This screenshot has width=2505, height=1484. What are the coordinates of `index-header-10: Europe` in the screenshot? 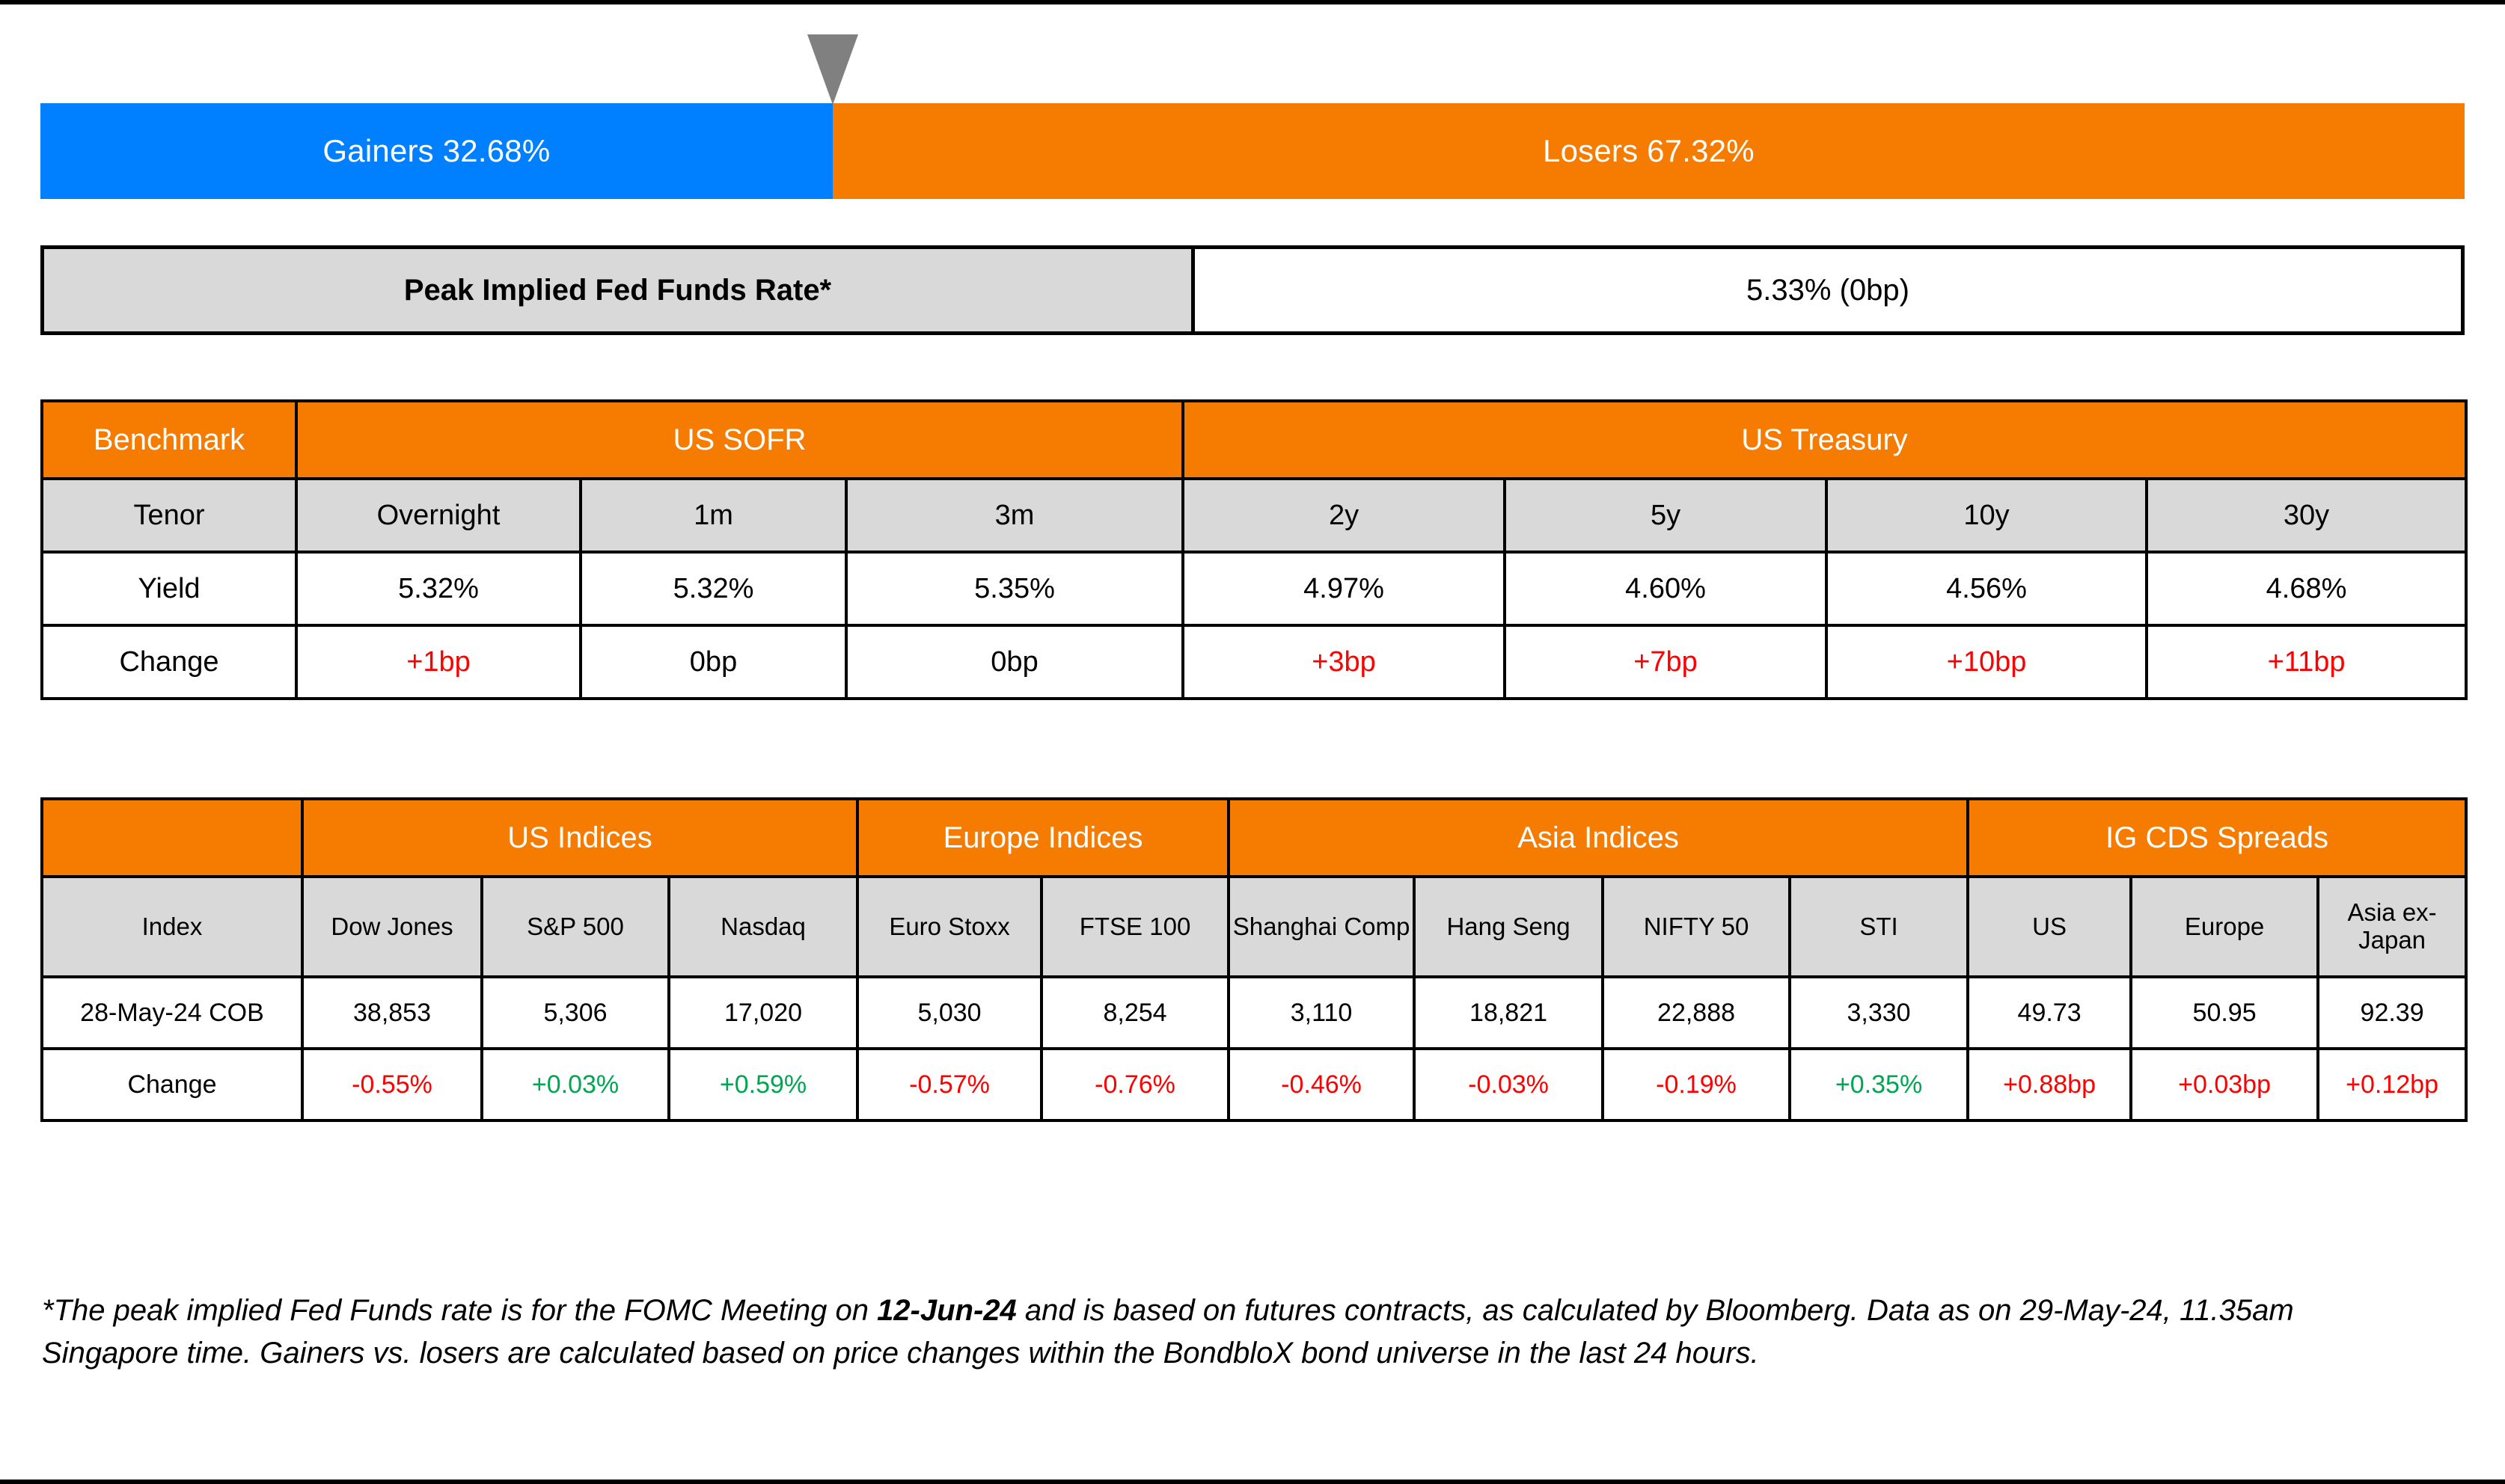 It's located at (2224, 926).